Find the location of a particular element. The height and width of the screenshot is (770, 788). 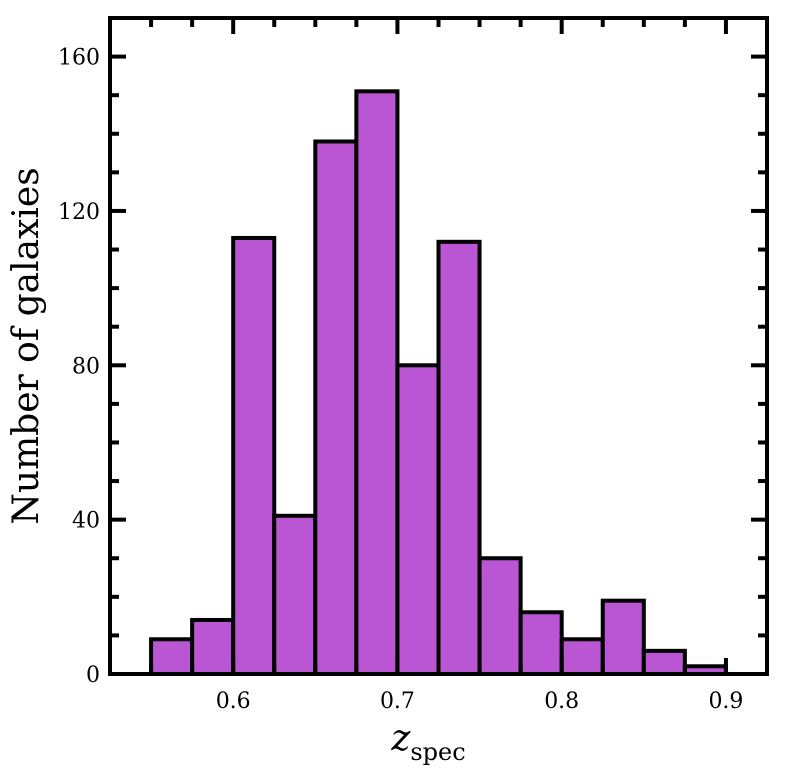

x-axis-label: zspec is located at coordinates (427, 742).